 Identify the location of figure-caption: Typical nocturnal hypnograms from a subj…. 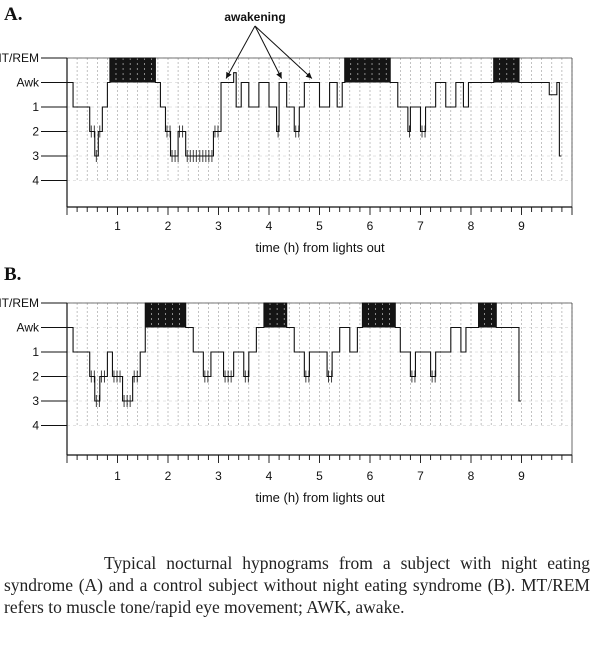
(297, 585).